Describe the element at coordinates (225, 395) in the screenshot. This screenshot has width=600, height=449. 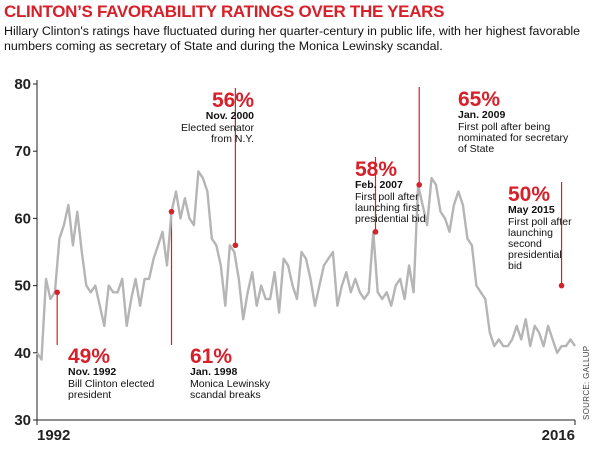
I see `annotation-description: scandal breaks` at that location.